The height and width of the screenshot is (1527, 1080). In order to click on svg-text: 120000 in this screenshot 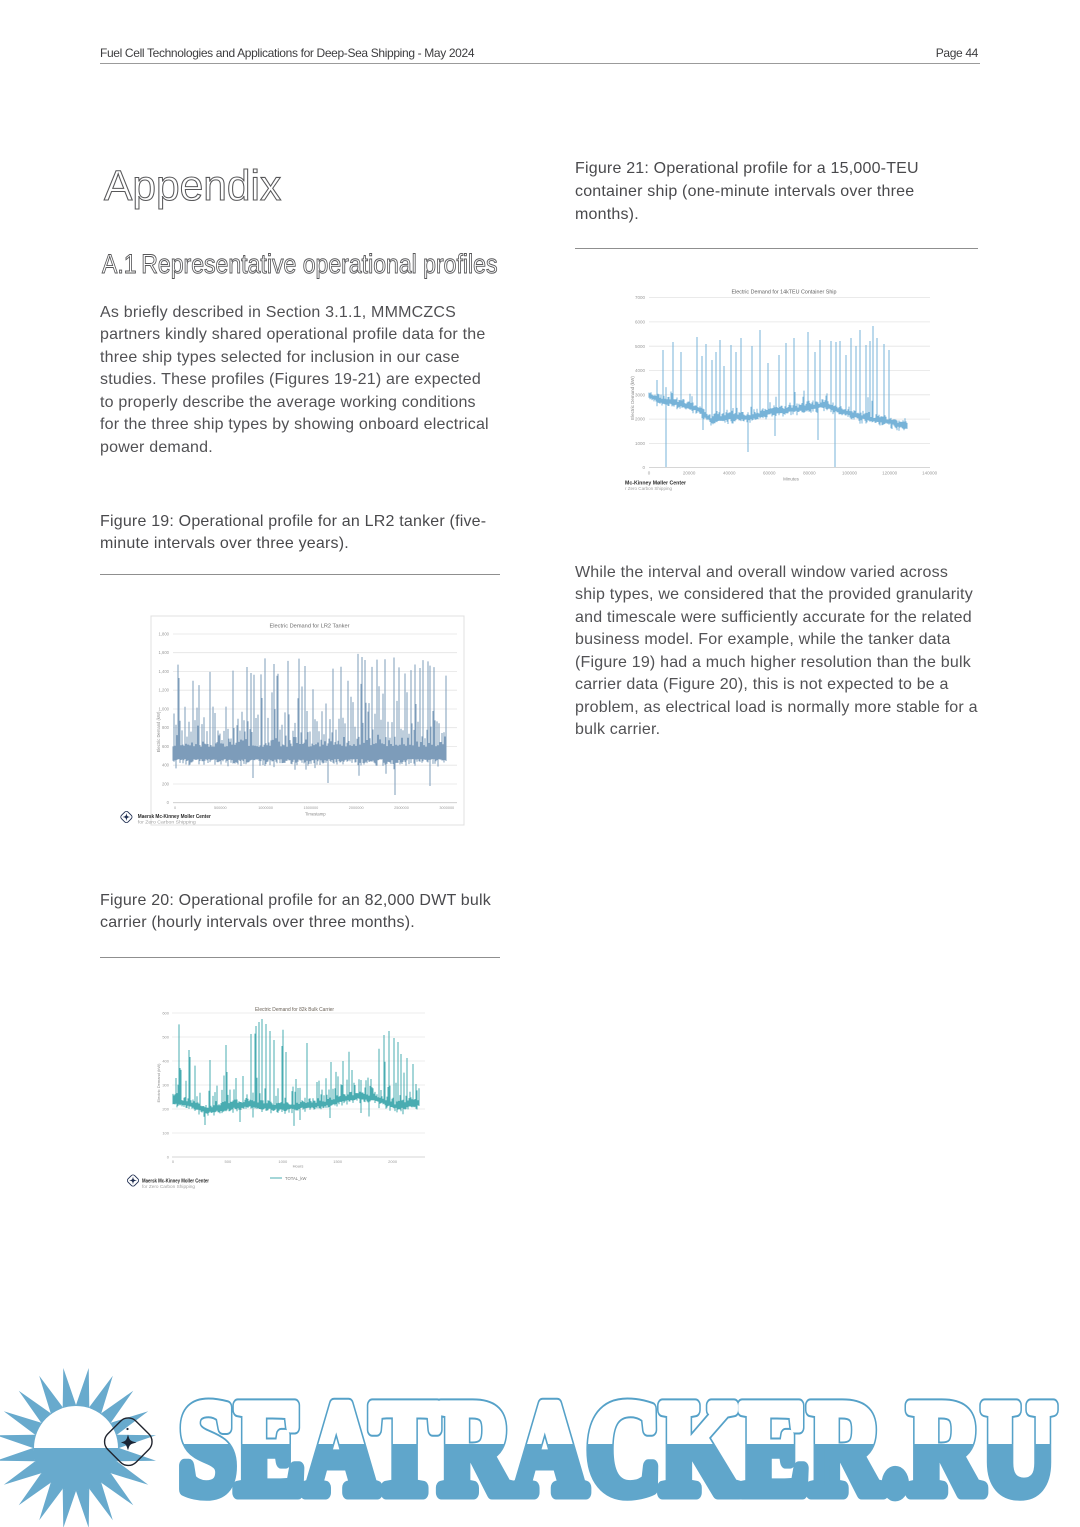, I will do `click(890, 472)`.